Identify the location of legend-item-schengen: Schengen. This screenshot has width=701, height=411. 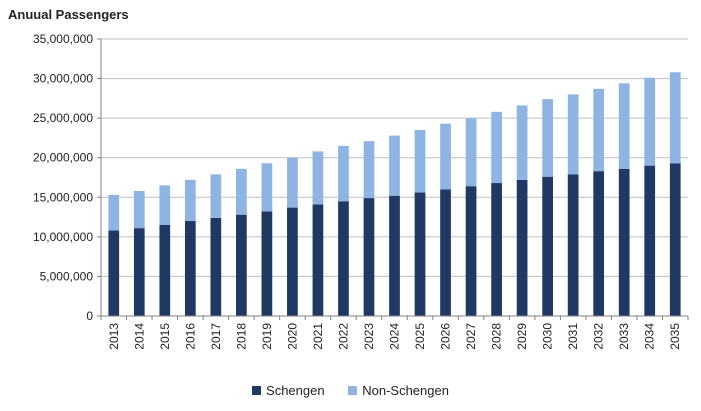
(288, 390).